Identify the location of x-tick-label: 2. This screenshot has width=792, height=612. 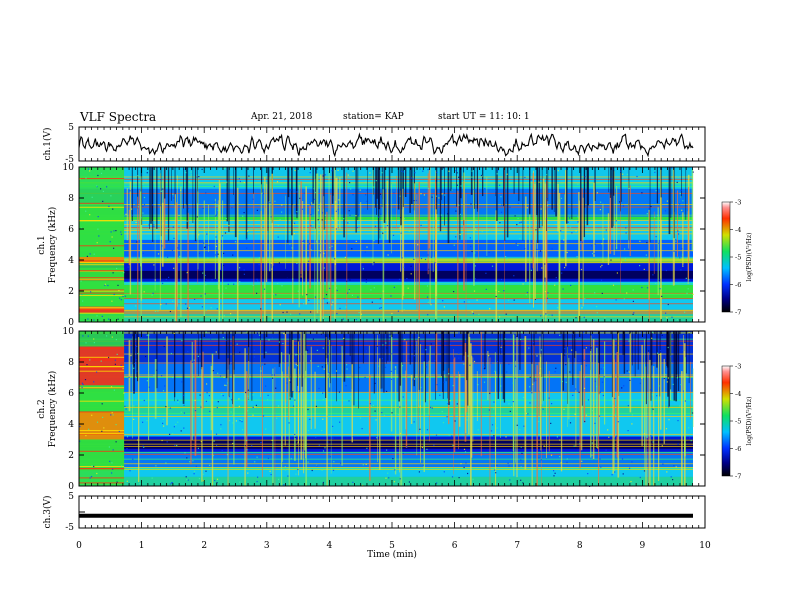
(204, 546).